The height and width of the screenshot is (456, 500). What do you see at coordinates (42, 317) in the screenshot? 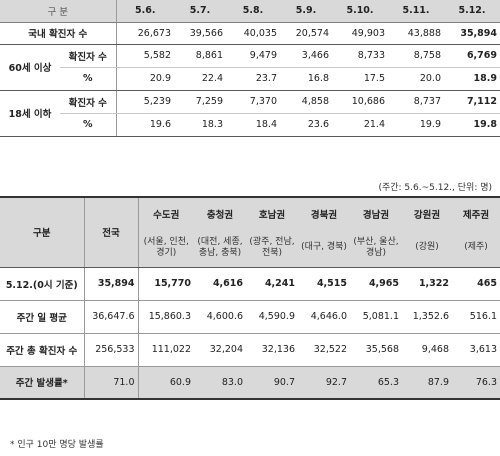
I see `row-label: 주간 일 평균` at bounding box center [42, 317].